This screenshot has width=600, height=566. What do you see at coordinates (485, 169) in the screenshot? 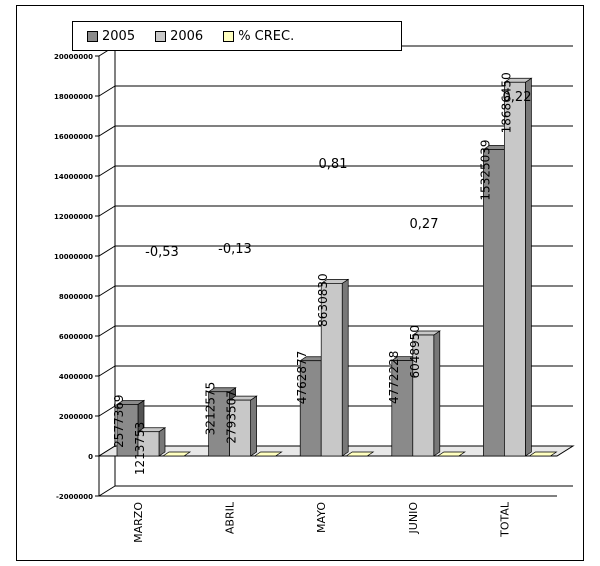
I see `data-label-2005: 15325039` at bounding box center [485, 169].